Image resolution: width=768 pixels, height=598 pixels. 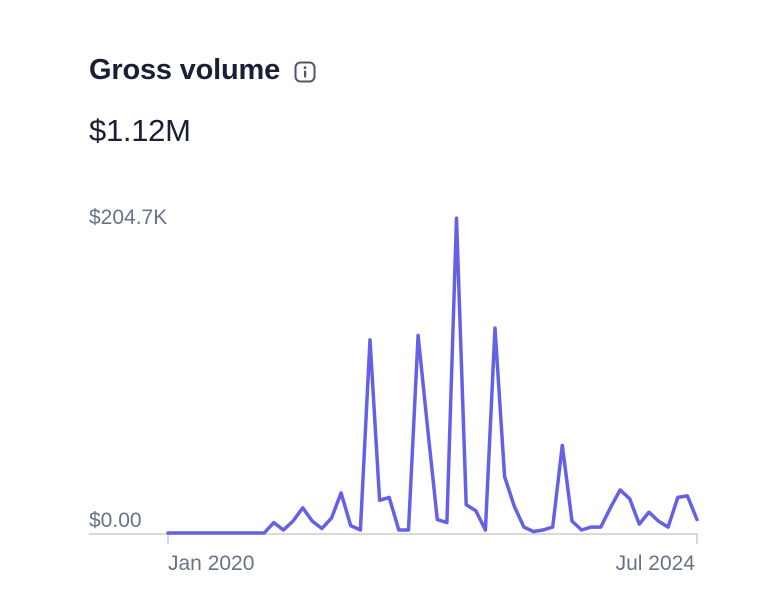 I want to click on gross-volume-total: $1.12M, so click(x=140, y=130).